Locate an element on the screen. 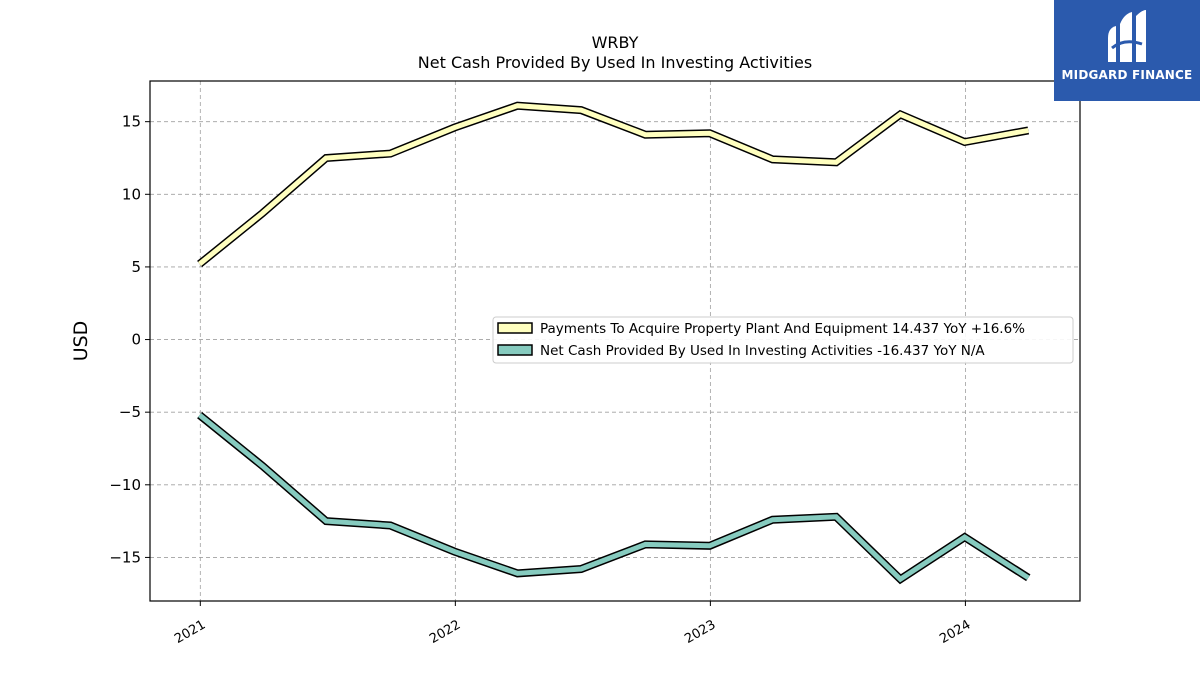  y-tick-label: −10 is located at coordinates (125, 485).